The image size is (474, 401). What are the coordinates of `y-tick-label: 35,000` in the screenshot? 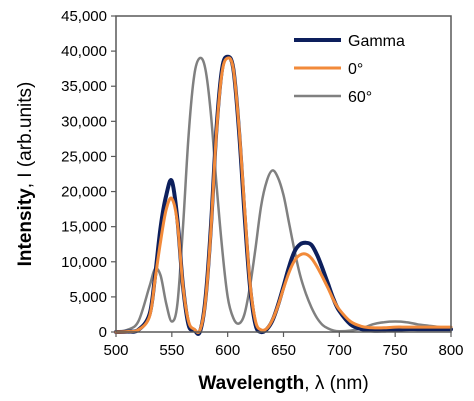 It's located at (84, 86).